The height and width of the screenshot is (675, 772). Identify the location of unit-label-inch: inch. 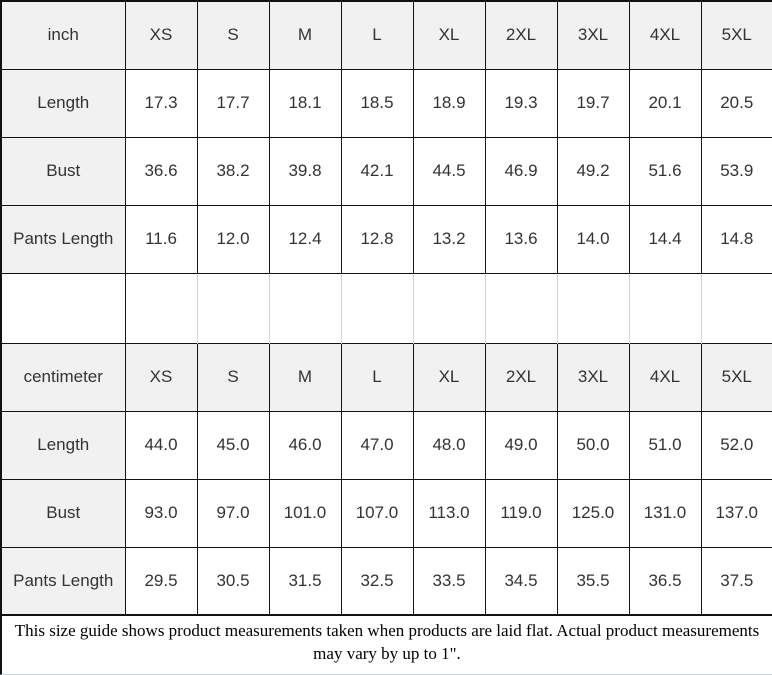
(63, 35).